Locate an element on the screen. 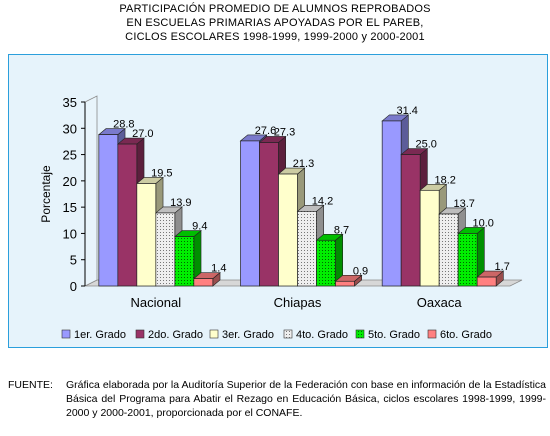  legend-label: 4to. Grado is located at coordinates (322, 335).